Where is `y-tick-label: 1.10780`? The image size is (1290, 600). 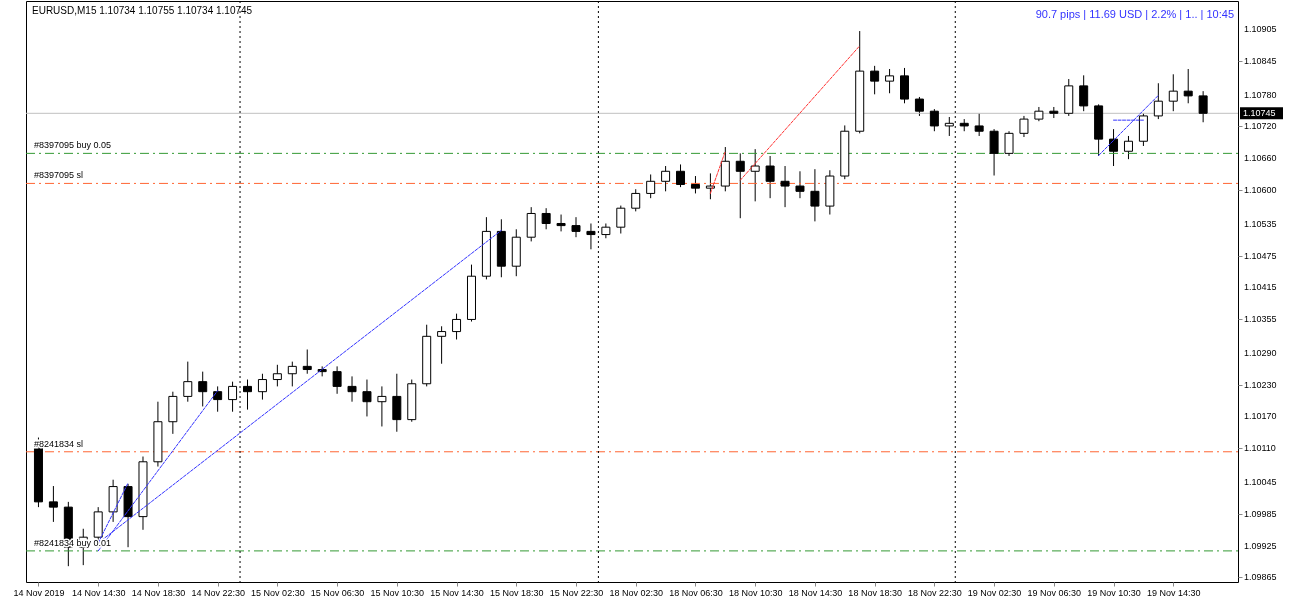 y-tick-label: 1.10780 is located at coordinates (1260, 94).